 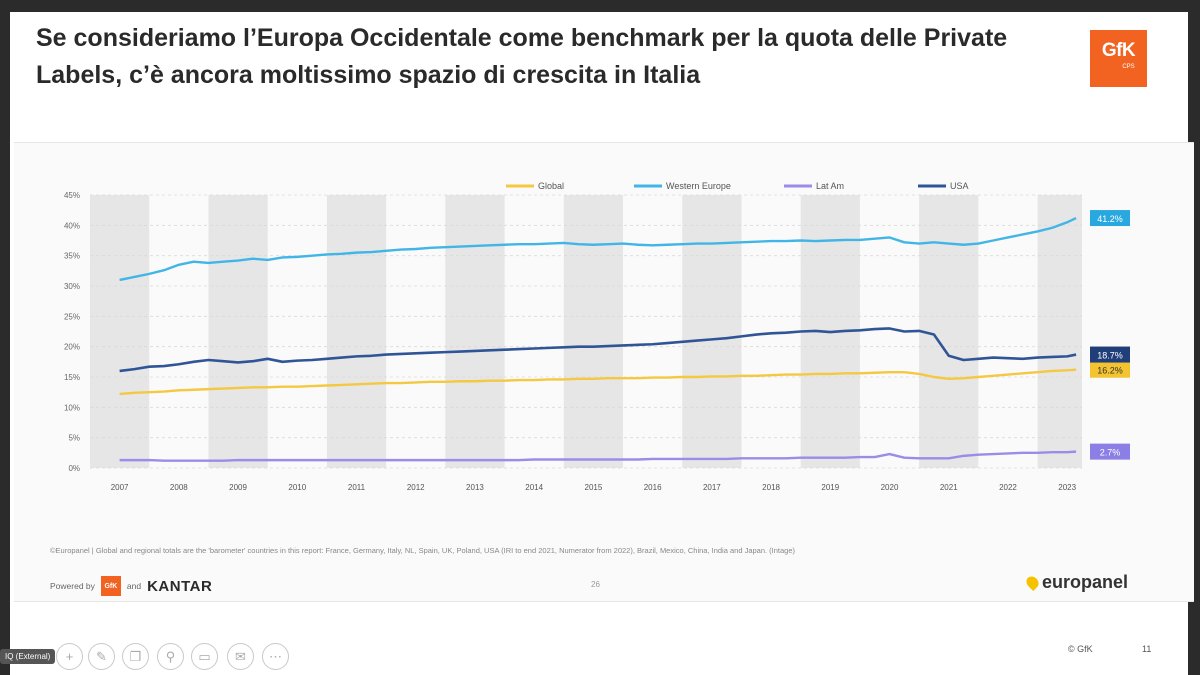 What do you see at coordinates (72, 347) in the screenshot?
I see `y-tick-label: 20%` at bounding box center [72, 347].